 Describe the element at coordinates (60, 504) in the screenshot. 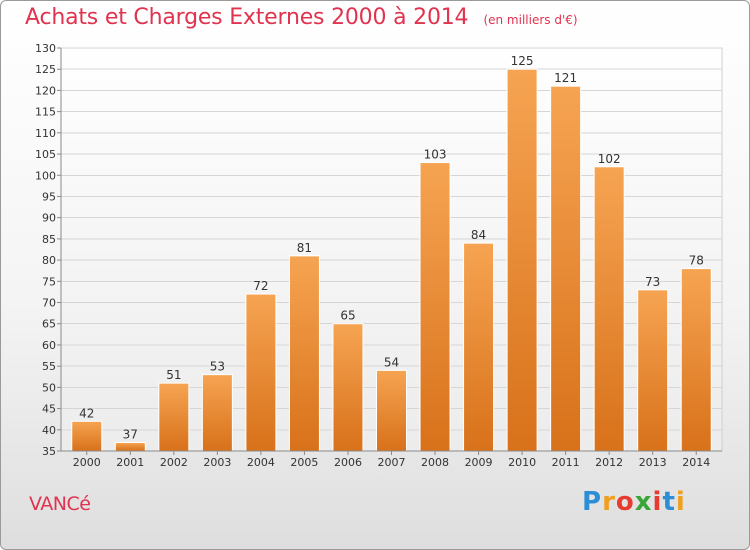

I see `place-name: VANCé` at that location.